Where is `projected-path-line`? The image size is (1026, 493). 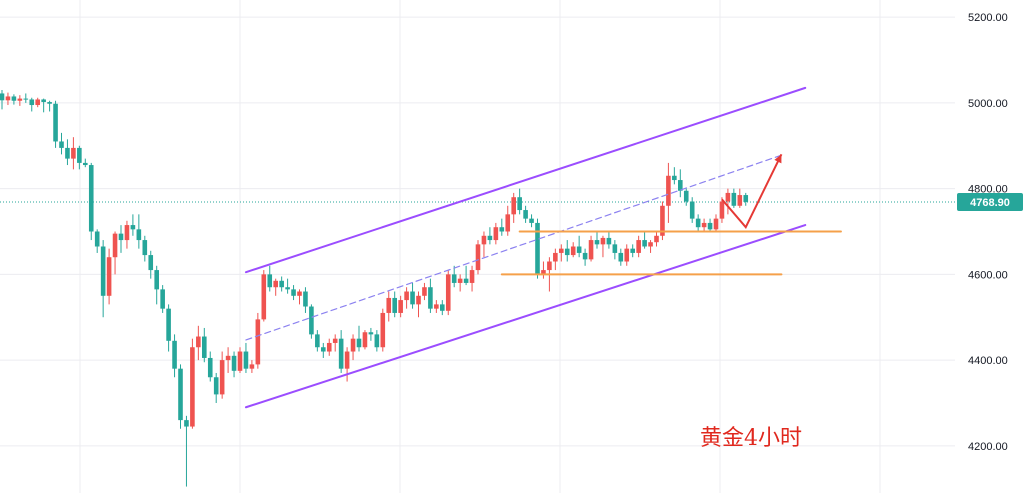
projected-path-line is located at coordinates (752, 191).